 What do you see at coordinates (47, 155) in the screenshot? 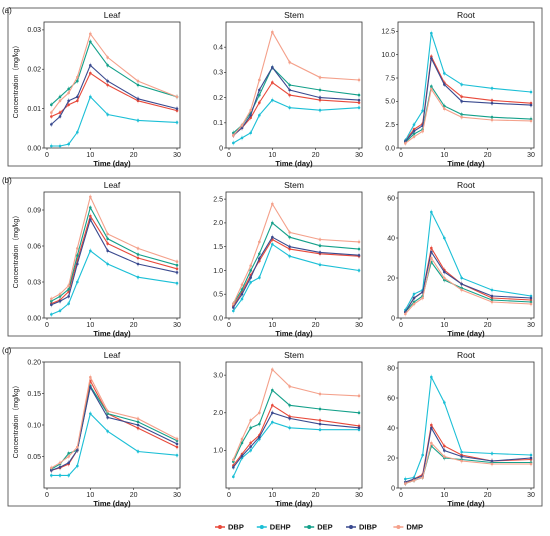
I see `x-tick-label: 0` at bounding box center [47, 155].